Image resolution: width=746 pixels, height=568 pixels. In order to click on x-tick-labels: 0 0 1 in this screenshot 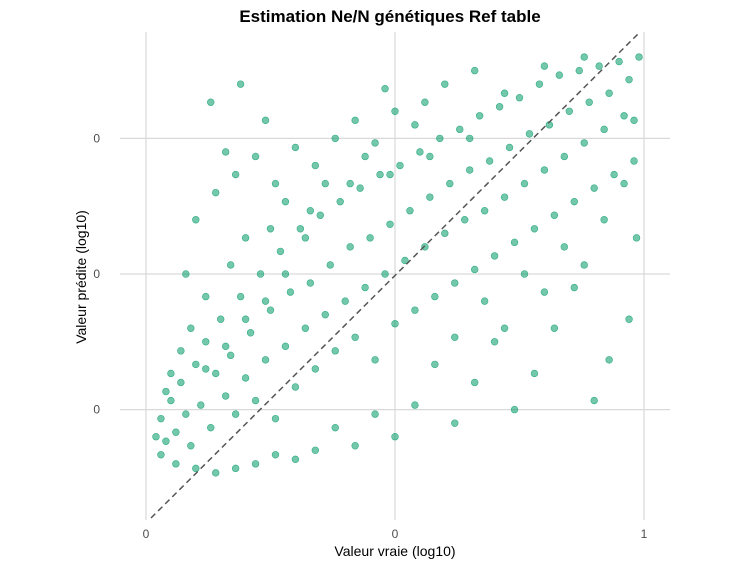, I will do `click(395, 534)`.